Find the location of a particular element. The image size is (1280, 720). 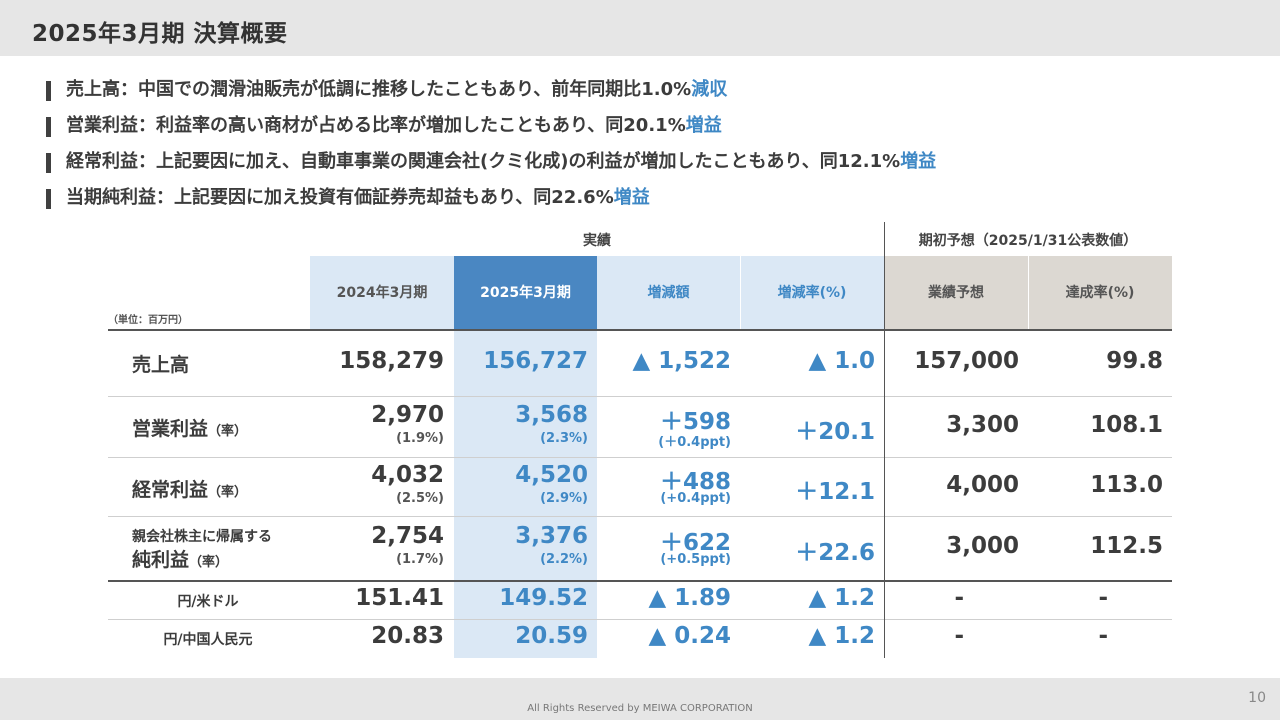

bullet-highlight: 減収 is located at coordinates (709, 89).